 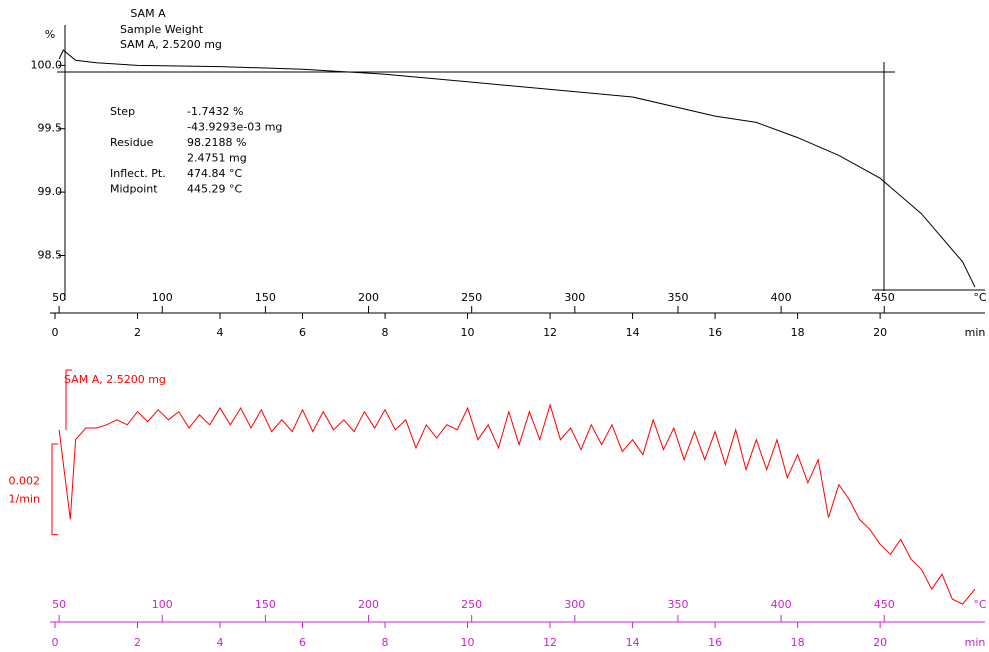 What do you see at coordinates (214, 189) in the screenshot?
I see `annotation-value: 445.29 °C` at bounding box center [214, 189].